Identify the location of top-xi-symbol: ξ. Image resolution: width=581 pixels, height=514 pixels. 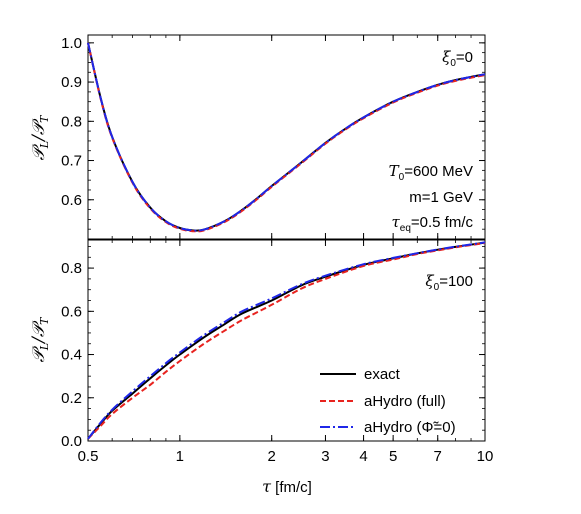
(446, 57).